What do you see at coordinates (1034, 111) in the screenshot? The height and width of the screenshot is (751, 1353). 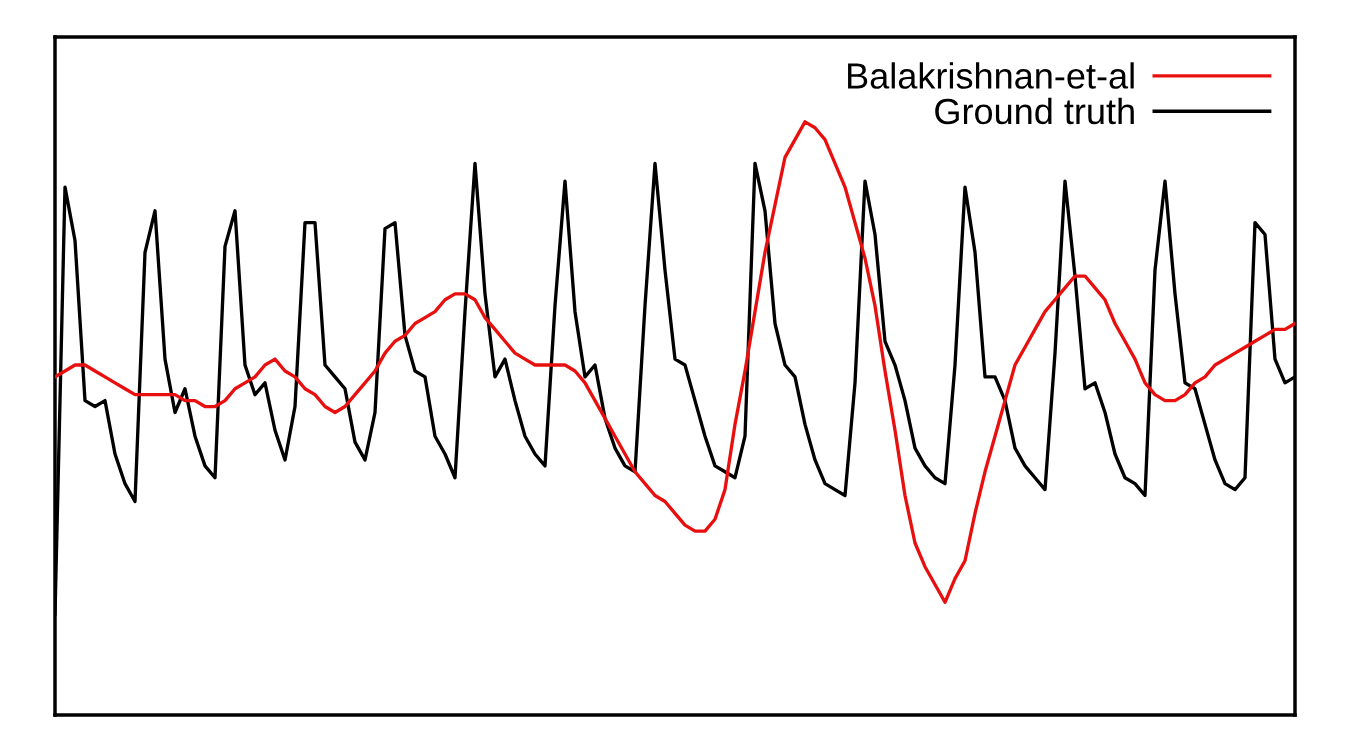 I see `legend-label: Ground truth` at bounding box center [1034, 111].